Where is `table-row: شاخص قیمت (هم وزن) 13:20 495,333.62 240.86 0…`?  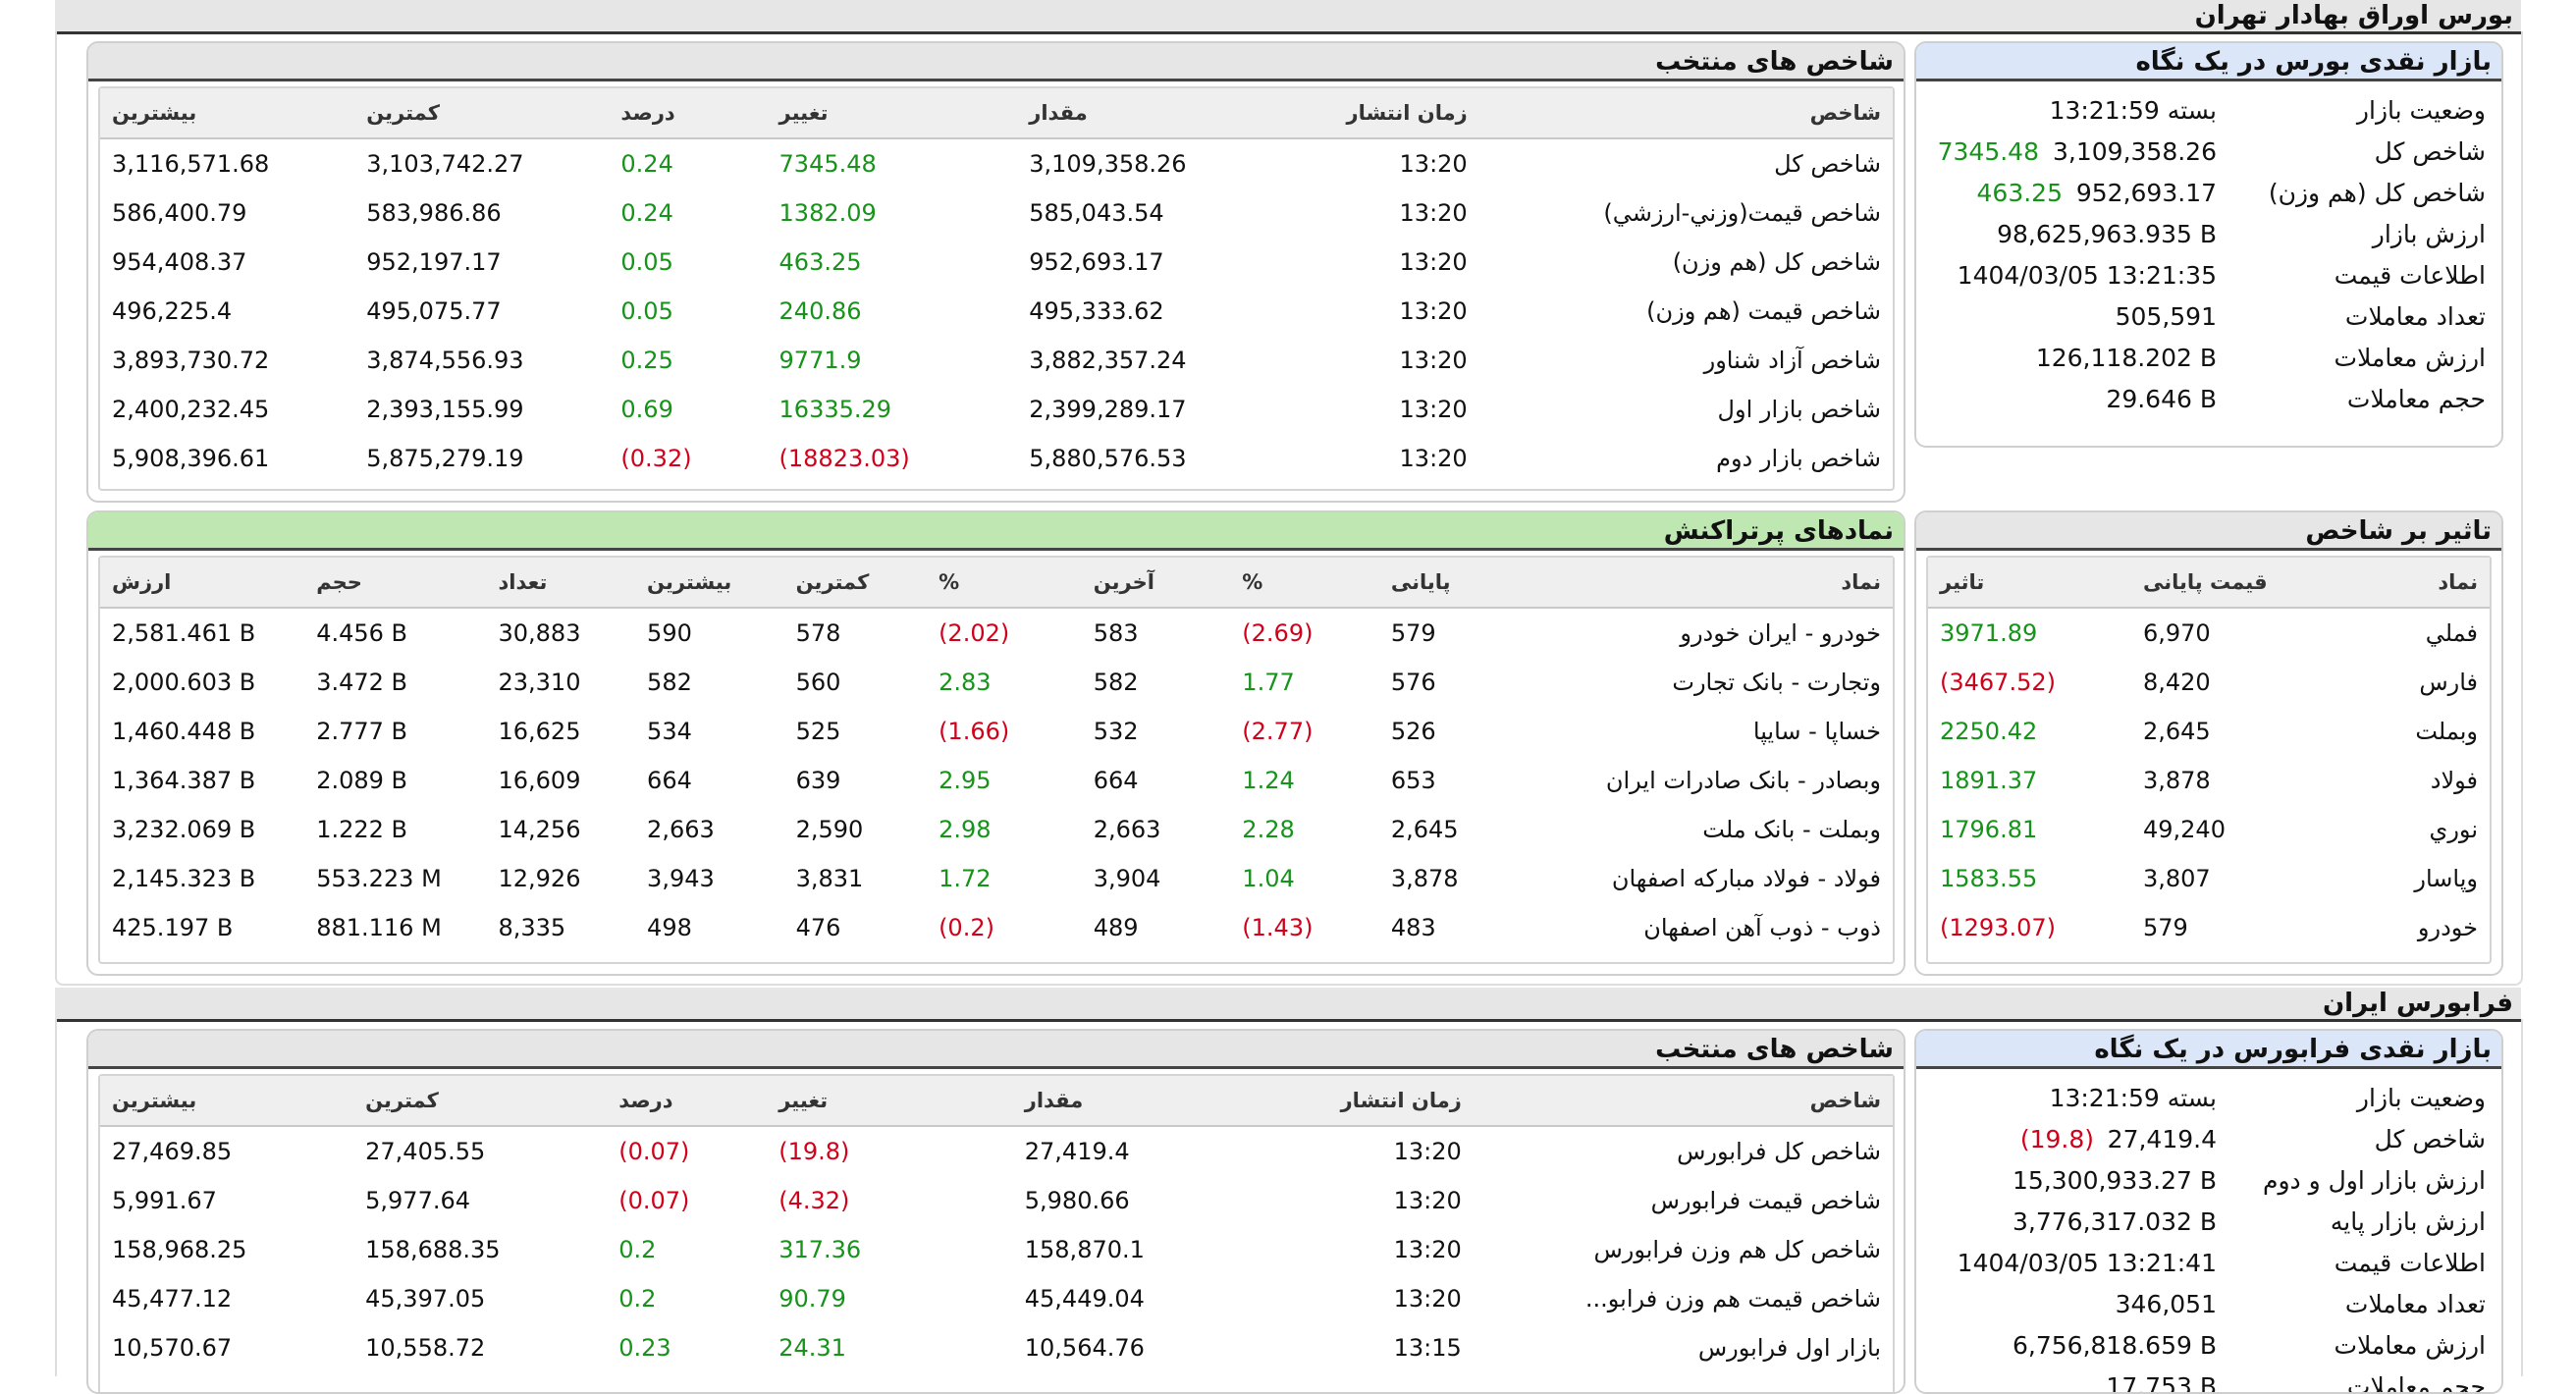 table-row: شاخص قیمت (هم وزن) 13:20 495,333.62 240.86 0… is located at coordinates (996, 311).